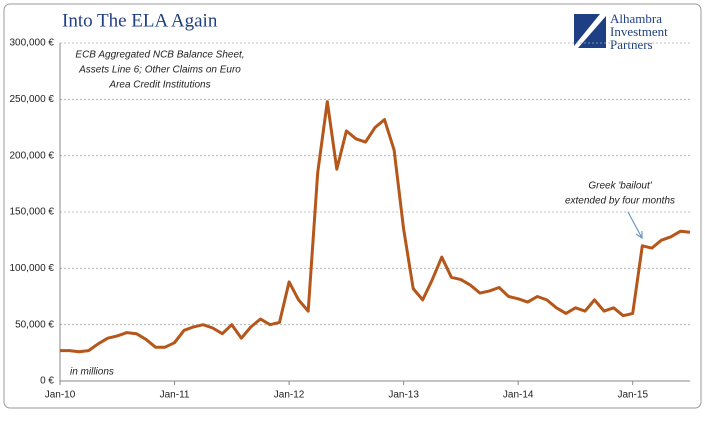 The width and height of the screenshot is (705, 430). What do you see at coordinates (159, 70) in the screenshot?
I see `subtitle: Assets Line 6; Other Claims on Euro` at bounding box center [159, 70].